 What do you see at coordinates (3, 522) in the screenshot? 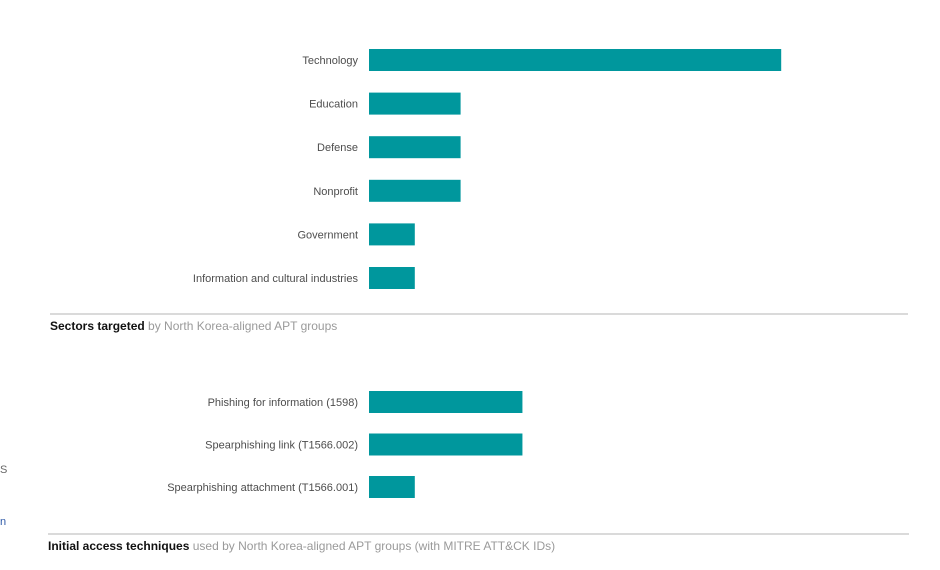
I see `cropped-text-fragment-2: n` at bounding box center [3, 522].